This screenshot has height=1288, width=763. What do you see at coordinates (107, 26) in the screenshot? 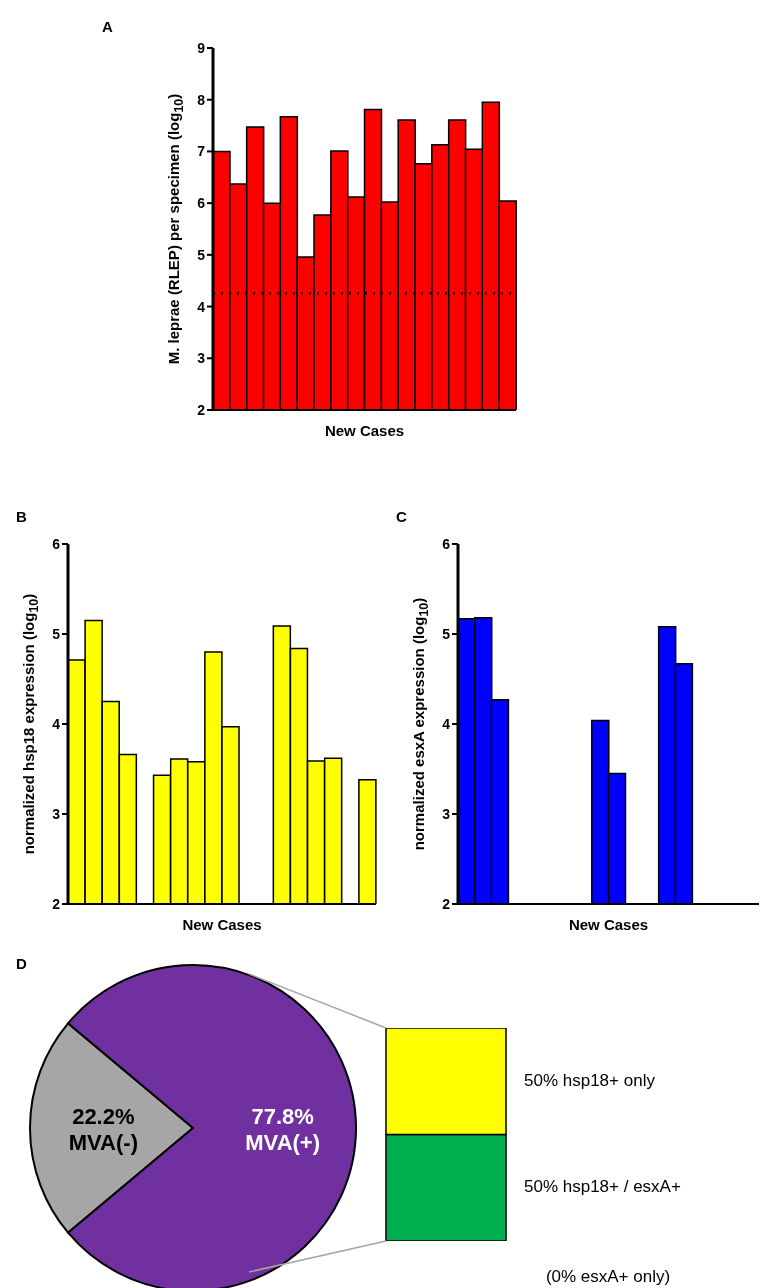
I see `chart-title: A` at bounding box center [107, 26].